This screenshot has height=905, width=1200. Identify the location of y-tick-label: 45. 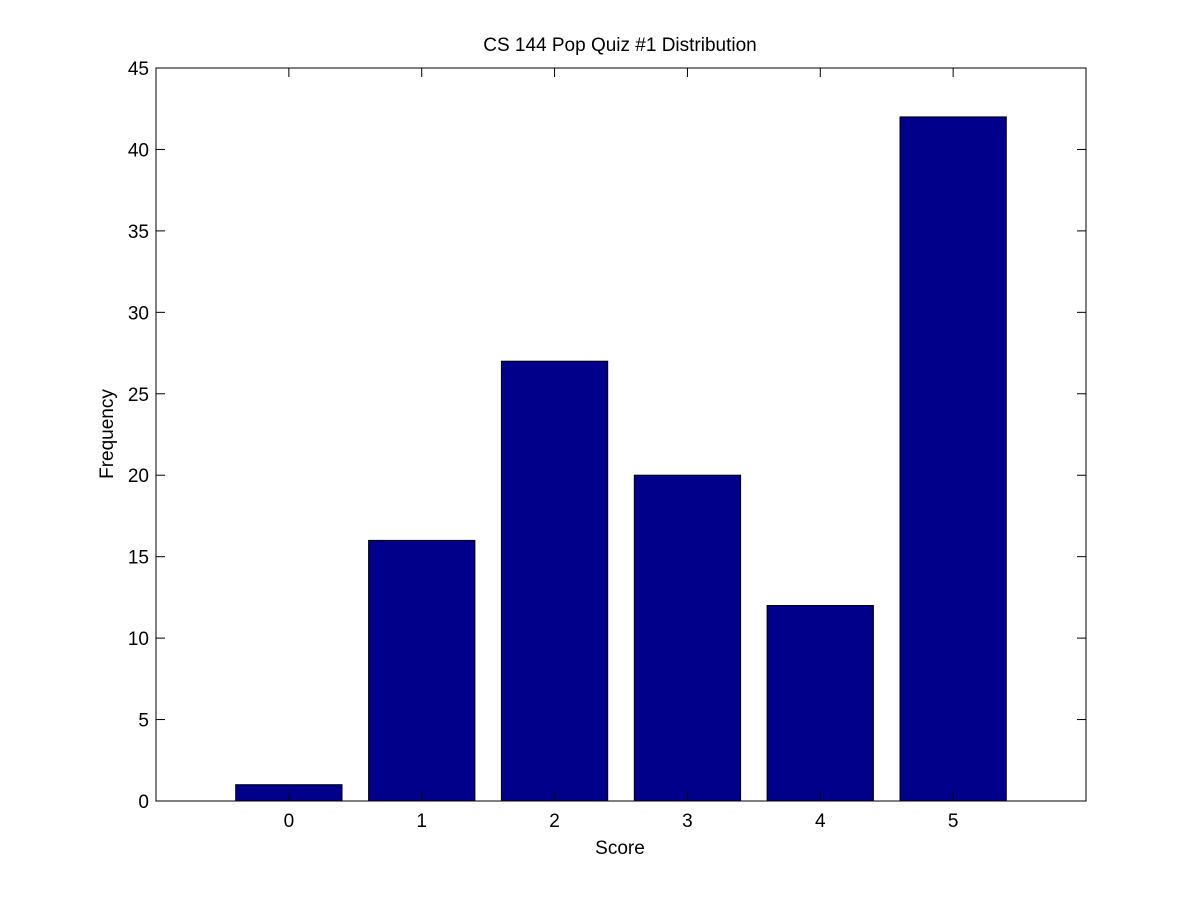
(138, 69).